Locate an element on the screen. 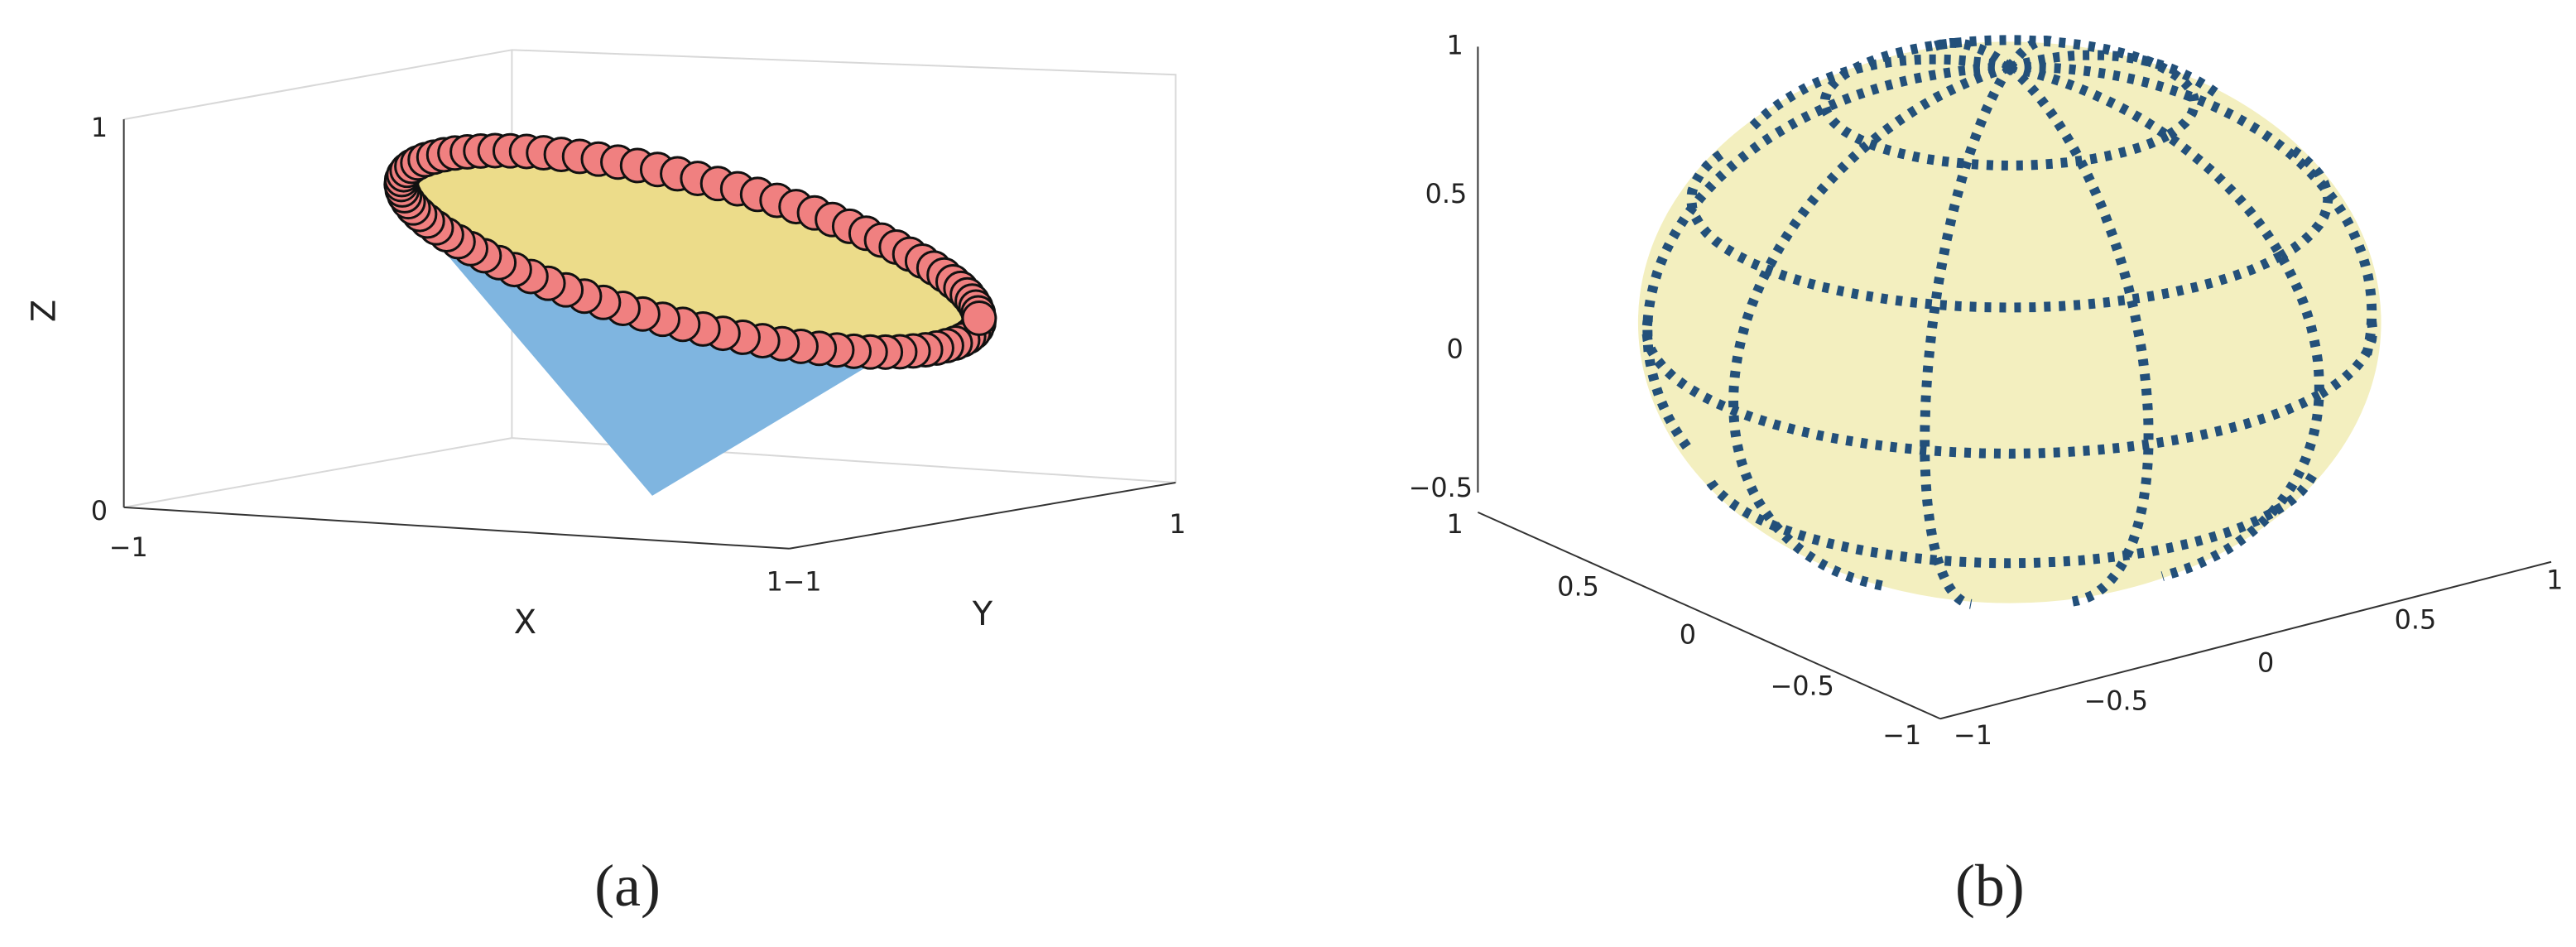 Image resolution: width=2576 pixels, height=947 pixels. x-tick-label: −0.5 is located at coordinates (1802, 685).